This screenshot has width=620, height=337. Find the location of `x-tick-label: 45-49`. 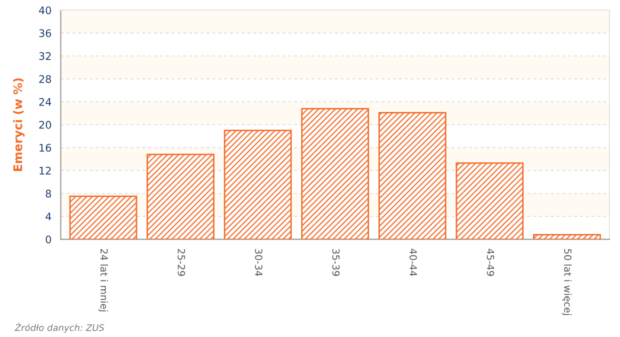

x-tick-label: 45-49 is located at coordinates (490, 262).